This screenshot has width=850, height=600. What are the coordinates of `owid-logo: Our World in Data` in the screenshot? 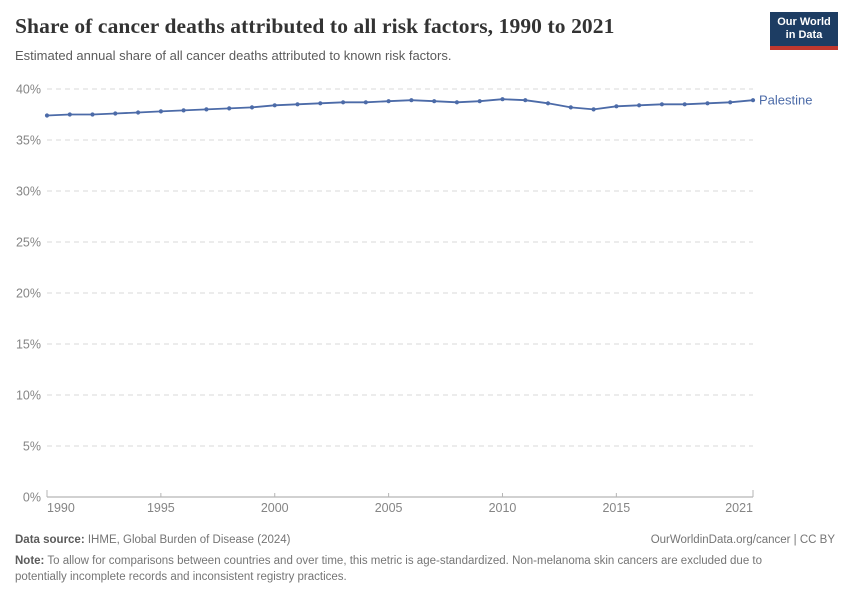 It's located at (804, 31).